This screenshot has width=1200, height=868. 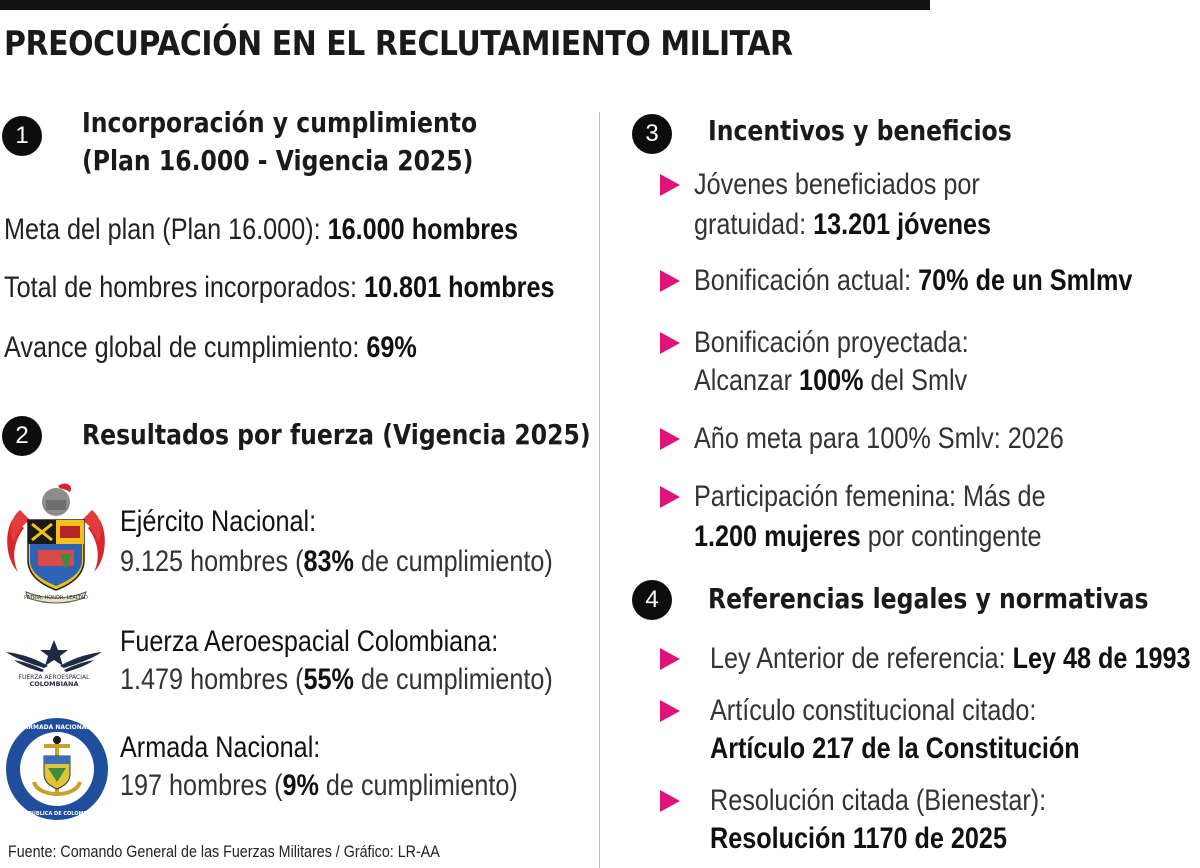 What do you see at coordinates (860, 130) in the screenshot?
I see `section-3-title: Incentivos y beneficios` at bounding box center [860, 130].